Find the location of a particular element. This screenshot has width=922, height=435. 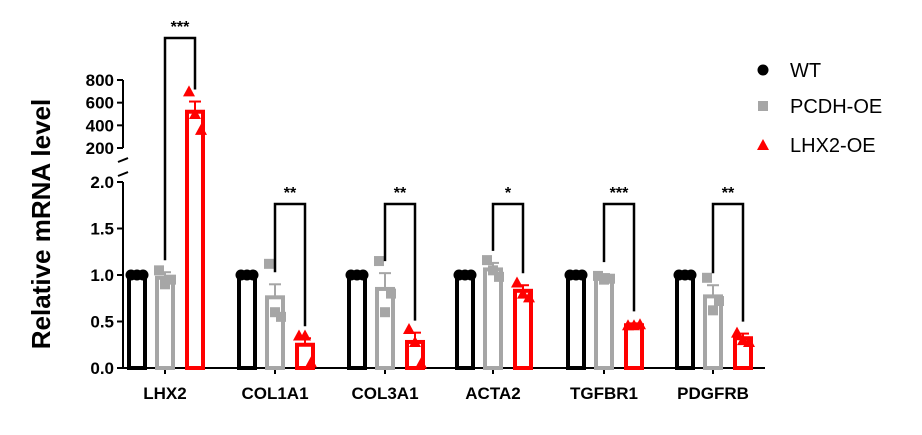

y-tick-label: 1.0 is located at coordinates (102, 275).